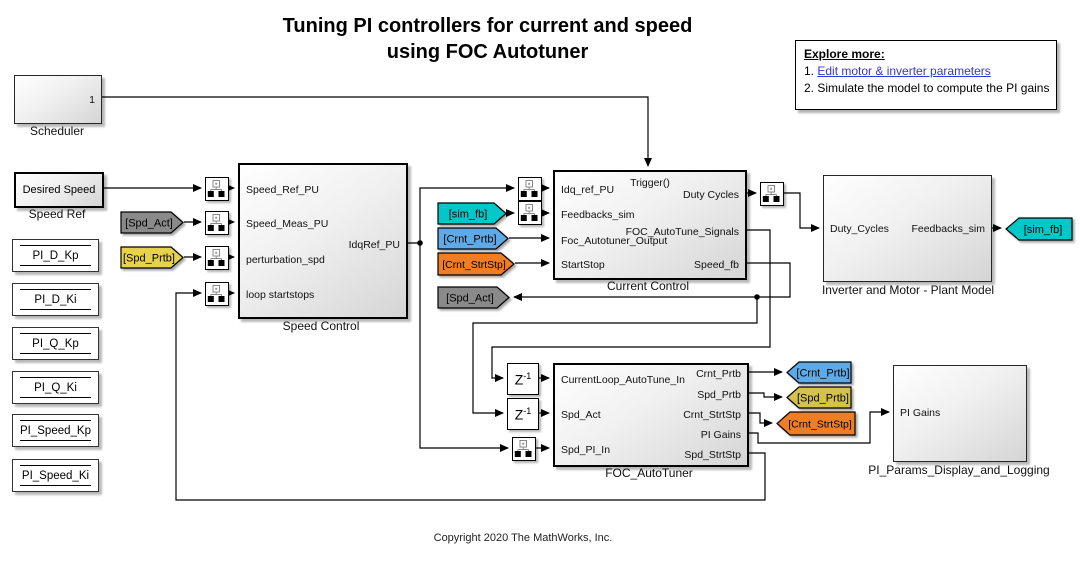 The image size is (1080, 564). What do you see at coordinates (59, 190) in the screenshot?
I see `speed-ref-block: Desired Speed` at bounding box center [59, 190].